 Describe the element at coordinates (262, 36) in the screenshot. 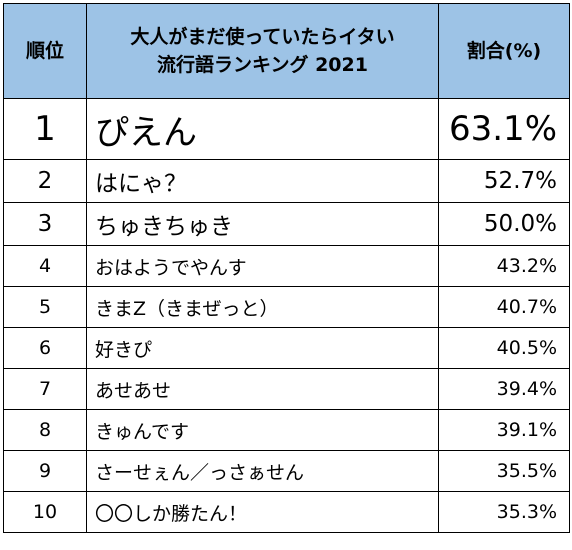

I see `table-title-line-1: 大人がまだ使っていたらイタい` at that location.